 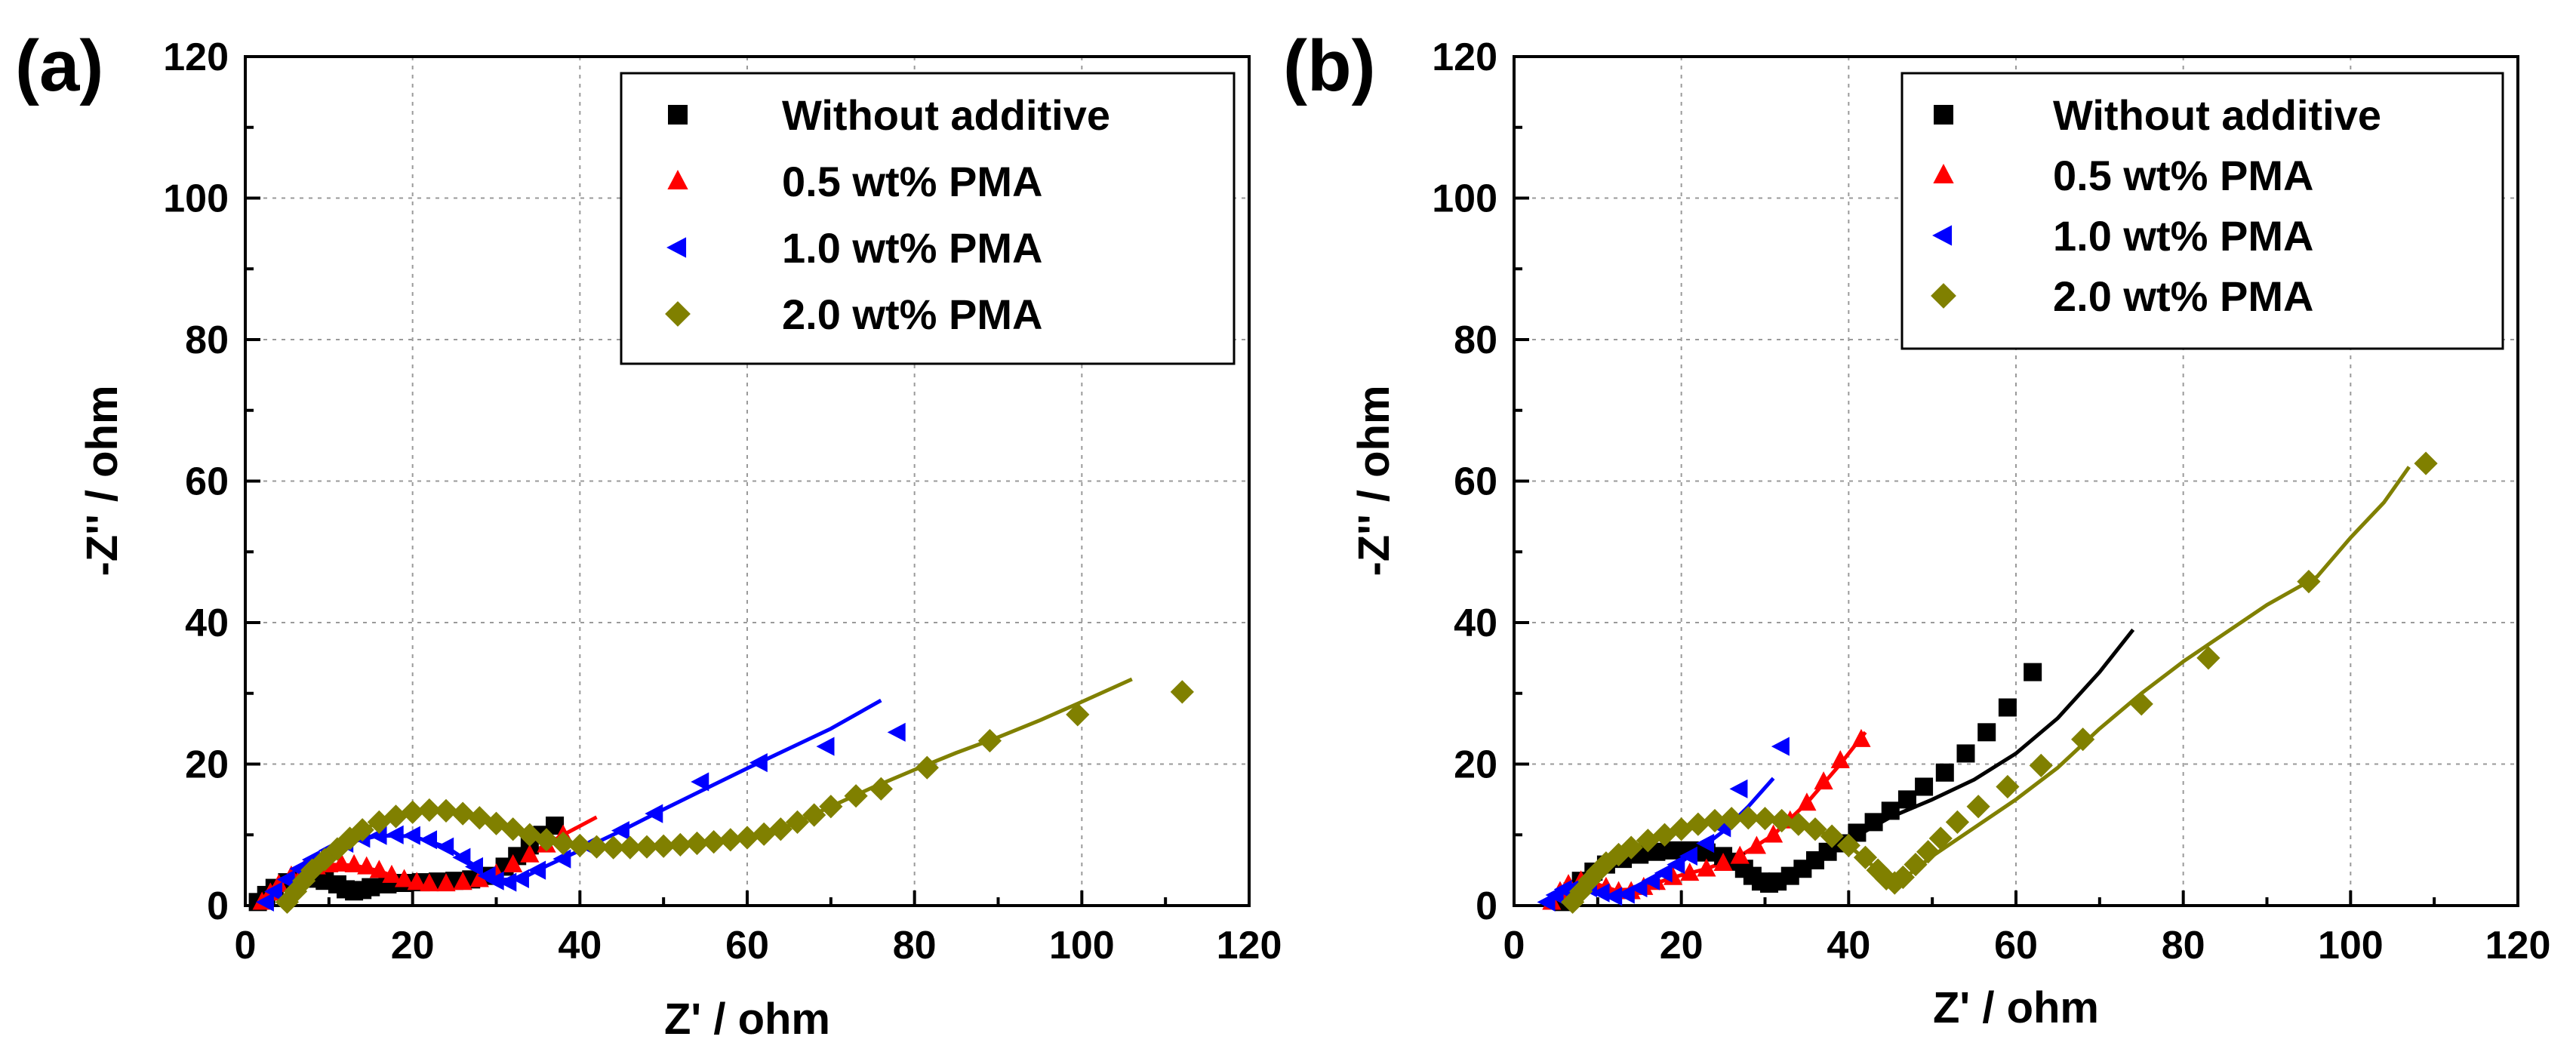 I want to click on panel-a-legend-label-2-0-wt-pma: 2.0 wt% PMA, so click(x=912, y=314).